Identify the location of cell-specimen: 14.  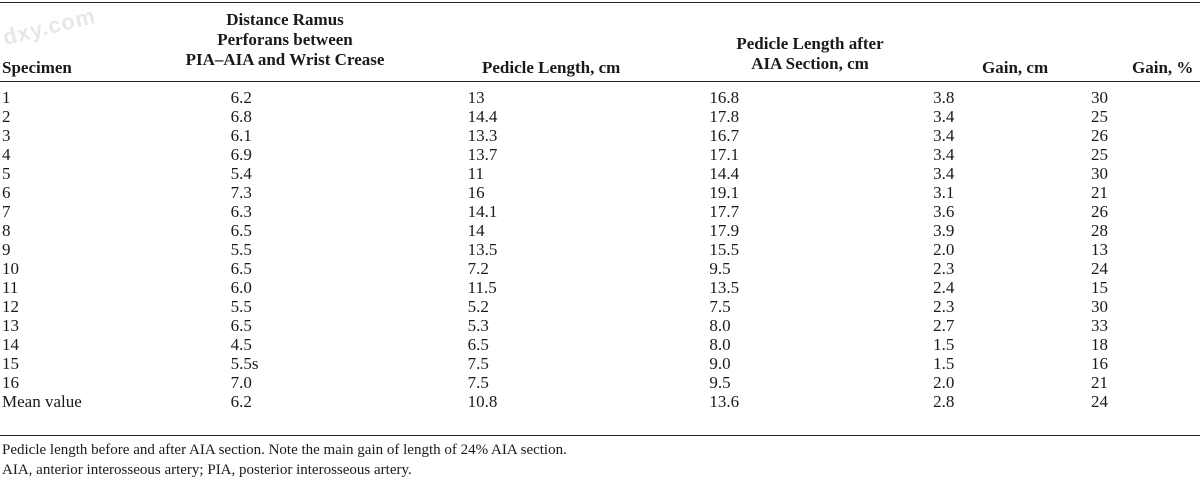
(10, 344).